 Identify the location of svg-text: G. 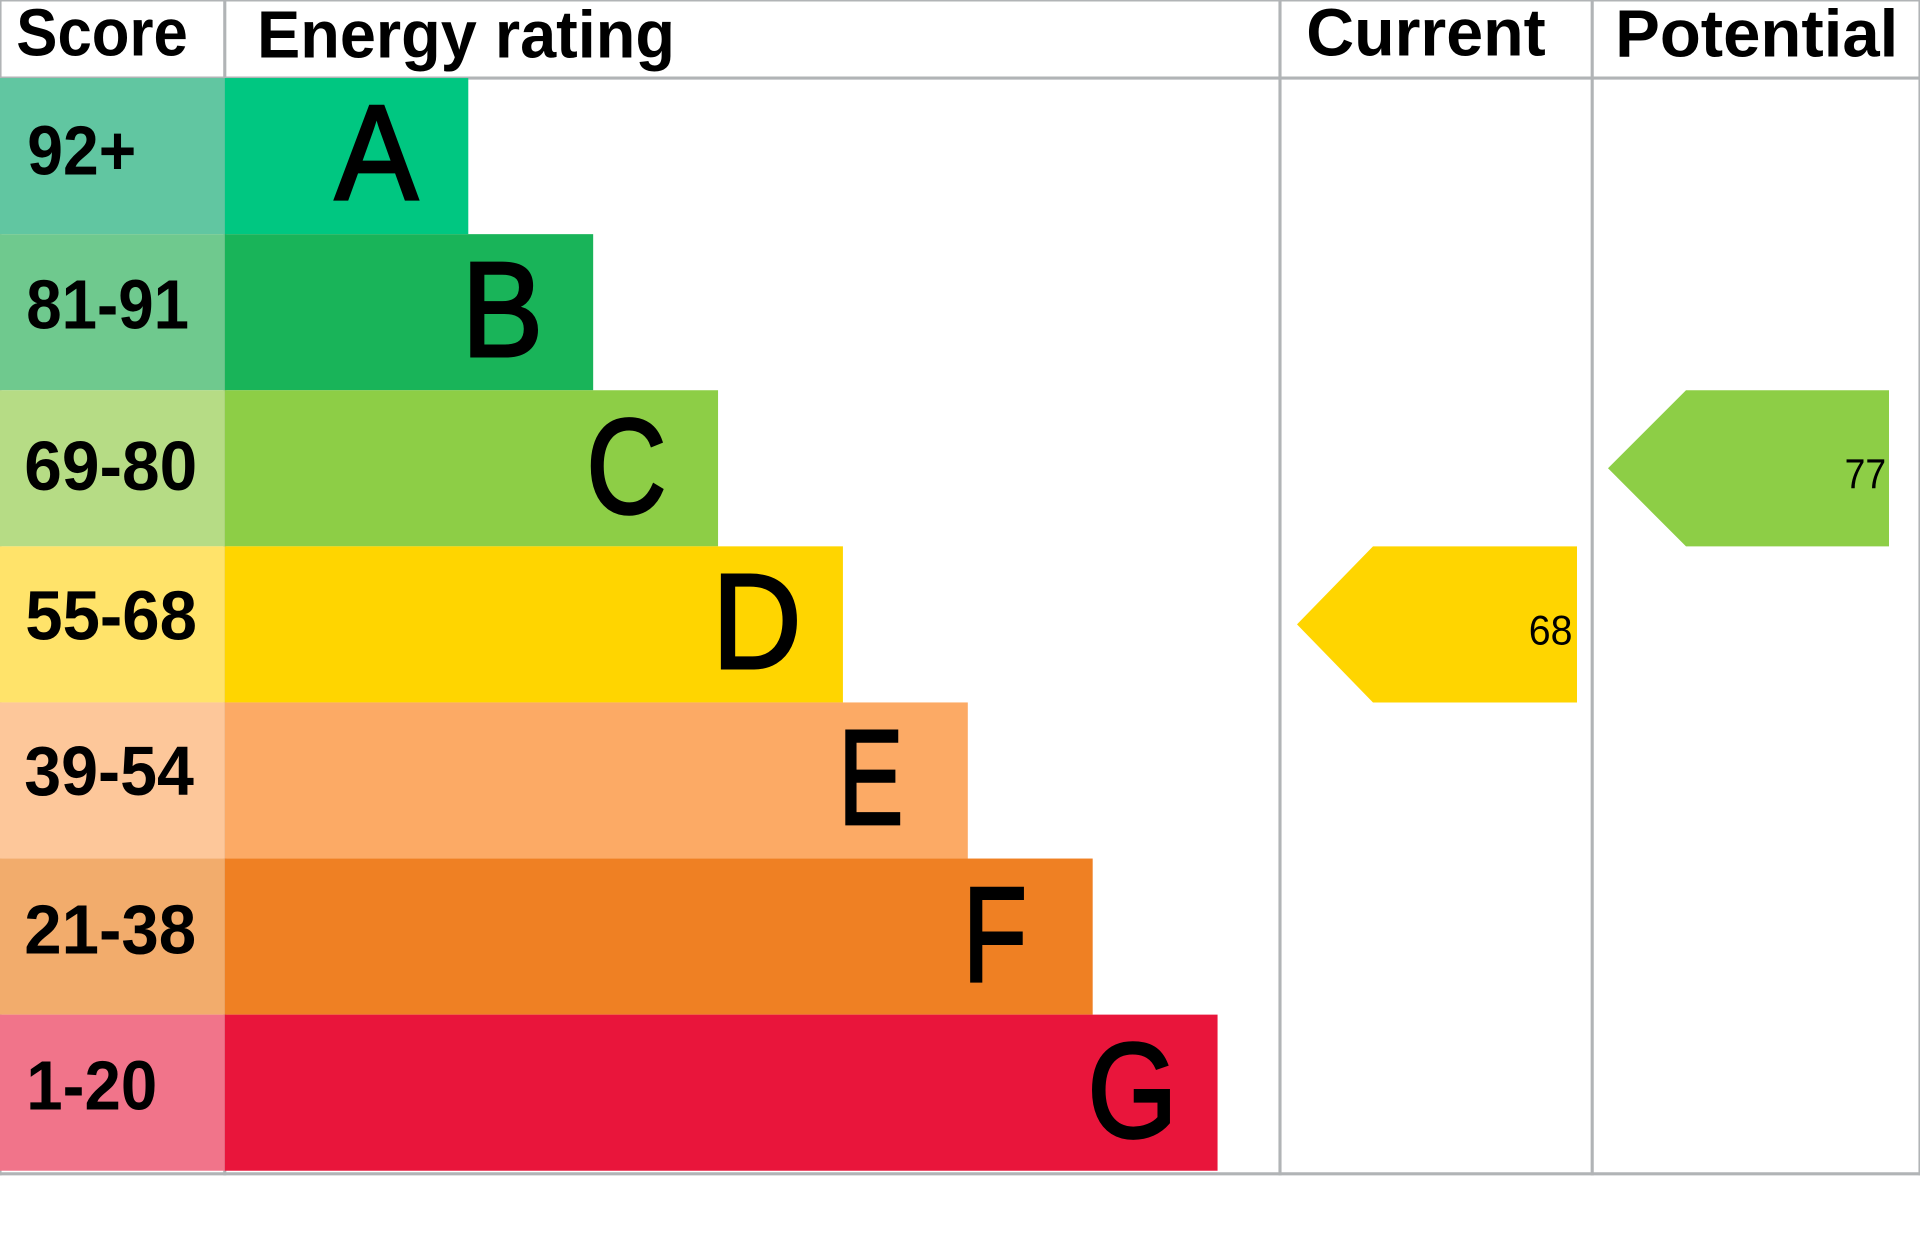
(1133, 1090).